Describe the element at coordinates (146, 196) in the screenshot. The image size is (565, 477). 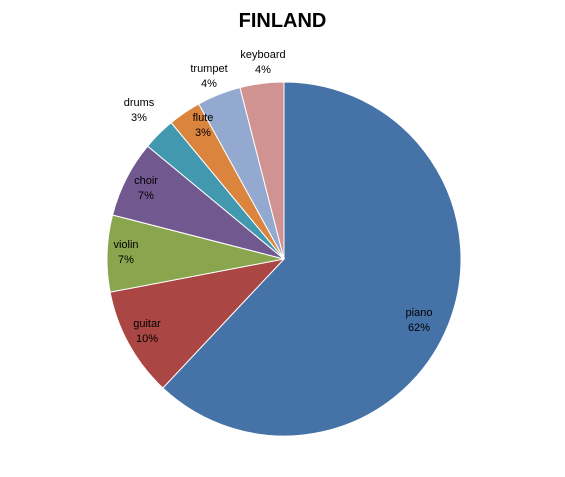
I see `slice-value-label-choir: 7%` at that location.